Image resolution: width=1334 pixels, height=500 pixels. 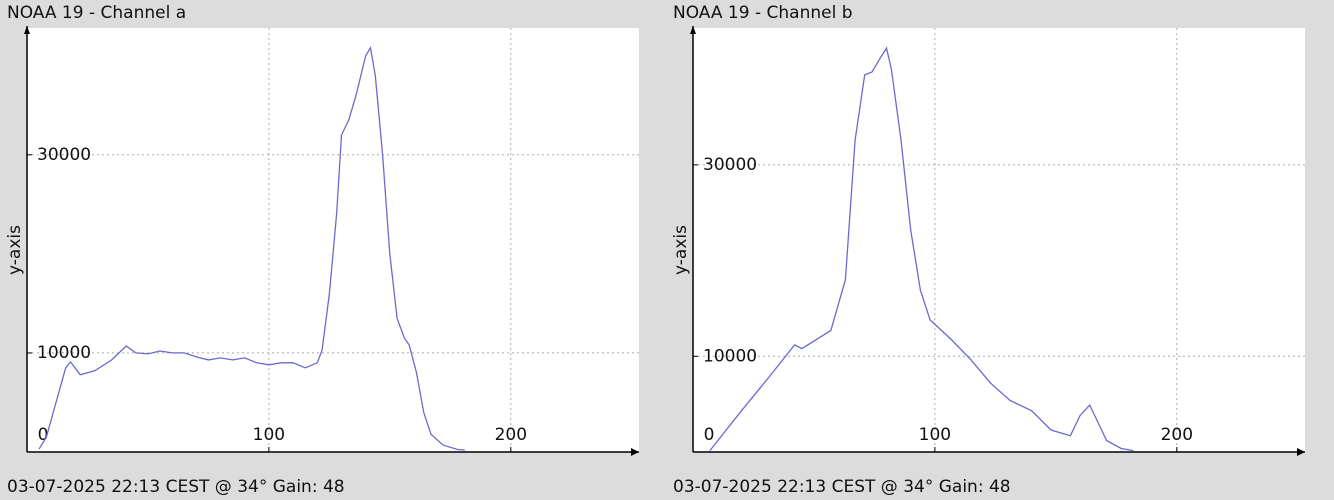 What do you see at coordinates (763, 13) in the screenshot?
I see `chart-title: NOAA 19 - Channel b` at bounding box center [763, 13].